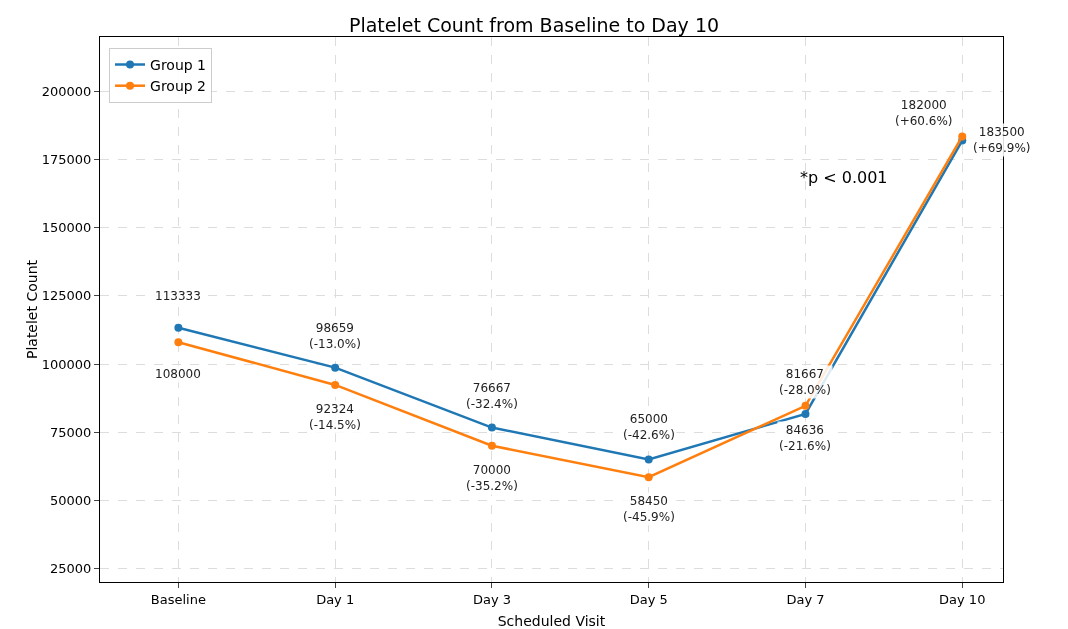  What do you see at coordinates (551, 621) in the screenshot?
I see `x-axis-title: Scheduled Visit` at bounding box center [551, 621].